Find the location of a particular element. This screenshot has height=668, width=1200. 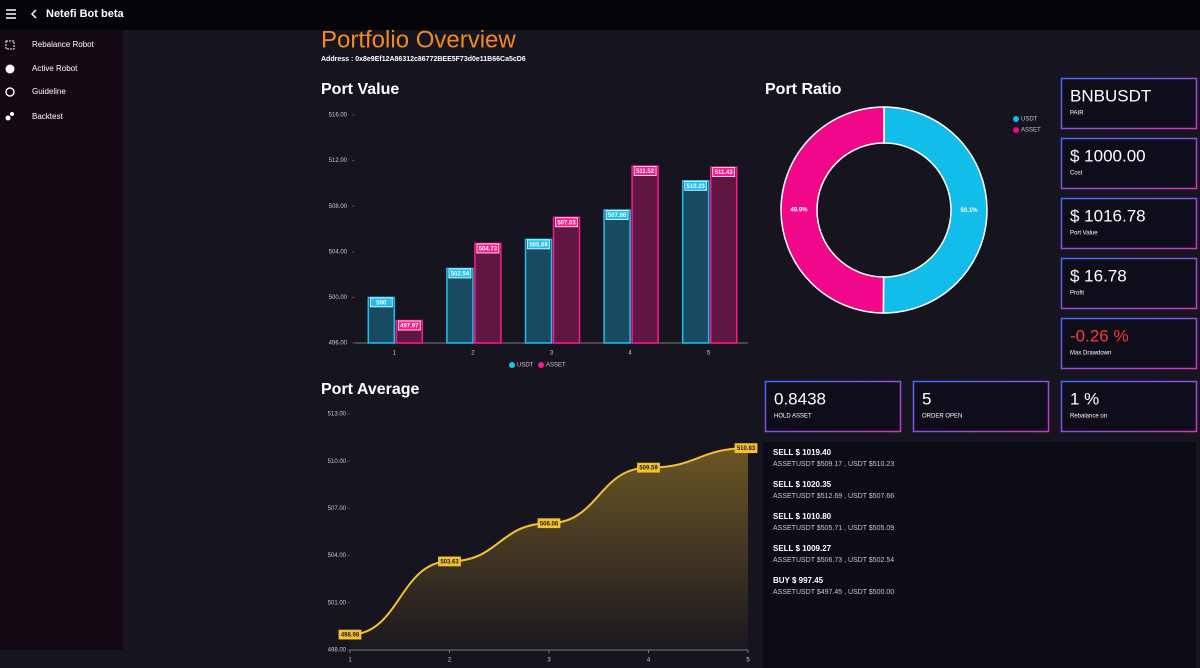

summary-value: 0.8438 is located at coordinates (800, 398).